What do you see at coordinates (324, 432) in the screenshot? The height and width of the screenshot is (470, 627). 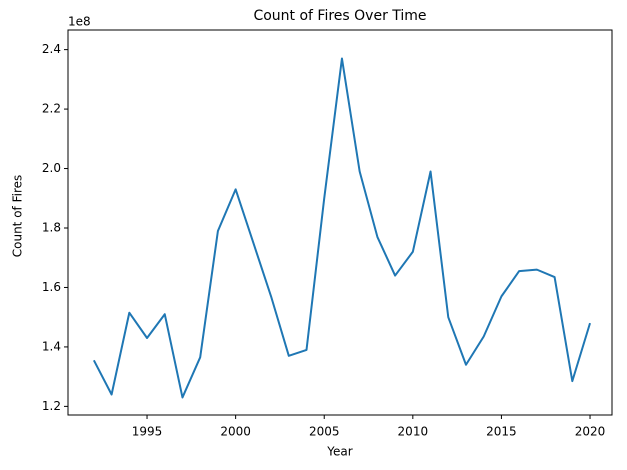 I see `x-tick-label: 2005` at bounding box center [324, 432].